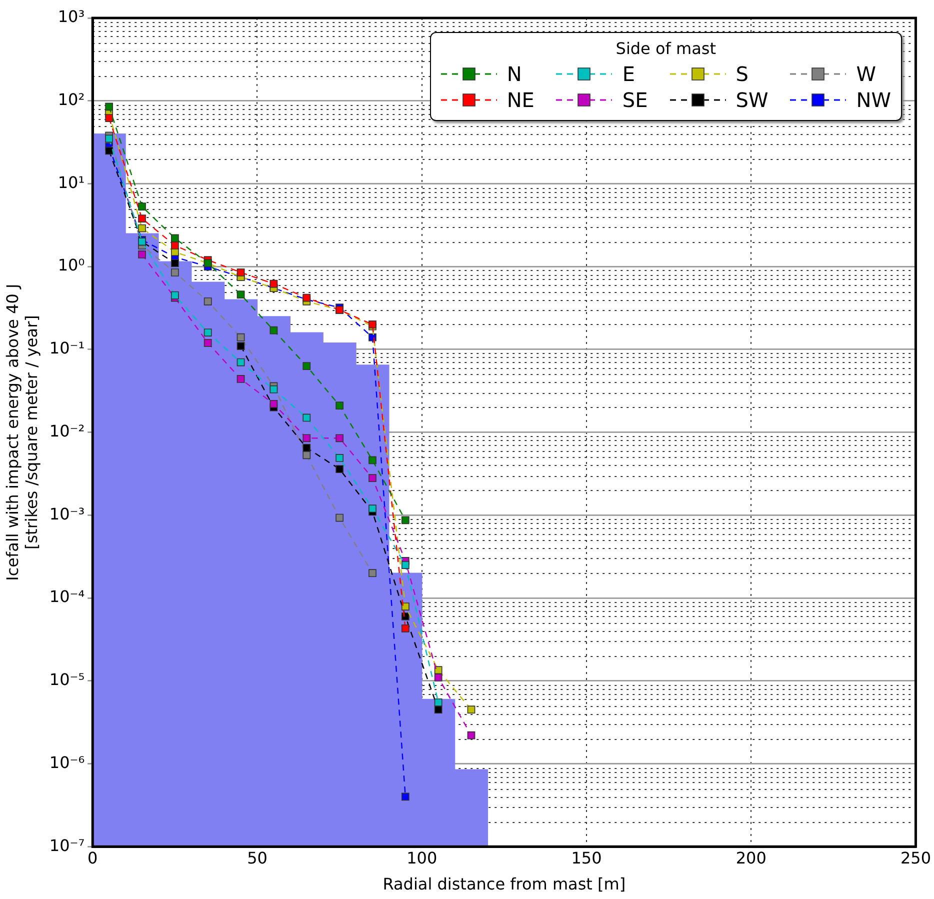  What do you see at coordinates (71, 16) in the screenshot?
I see `y-tick-label: 10³` at bounding box center [71, 16].